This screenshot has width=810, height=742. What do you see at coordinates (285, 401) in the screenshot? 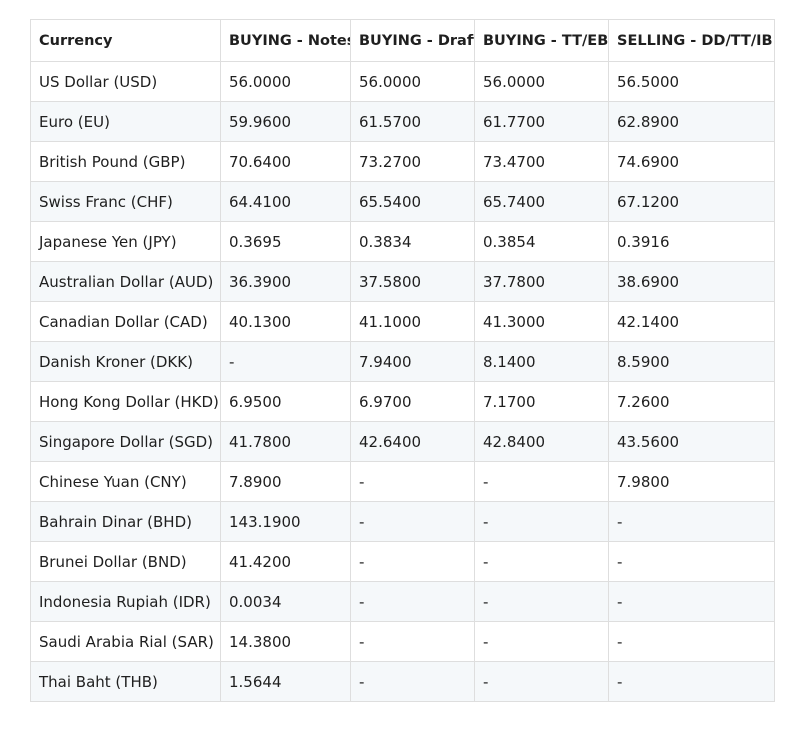
I see `cell-buying-notes: 6.9500` at bounding box center [285, 401].